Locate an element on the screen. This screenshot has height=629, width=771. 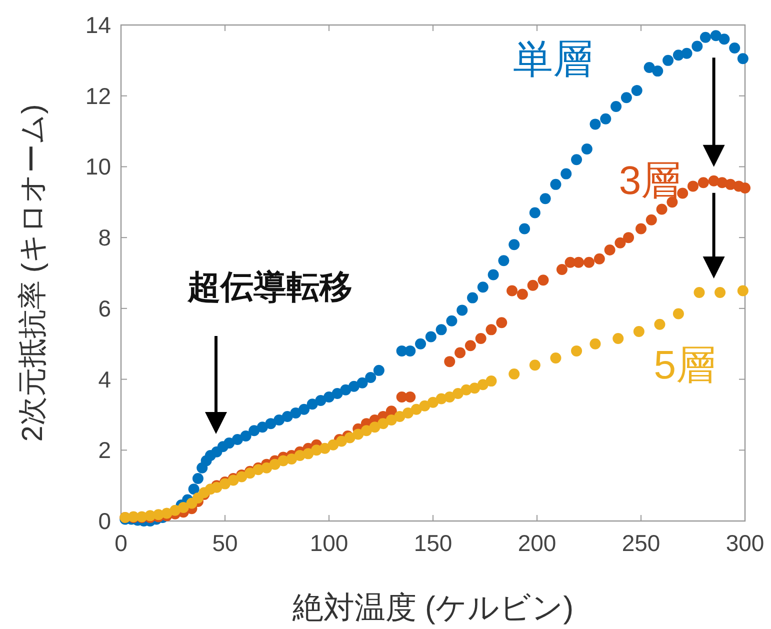
series-label: 5層 is located at coordinates (685, 366).